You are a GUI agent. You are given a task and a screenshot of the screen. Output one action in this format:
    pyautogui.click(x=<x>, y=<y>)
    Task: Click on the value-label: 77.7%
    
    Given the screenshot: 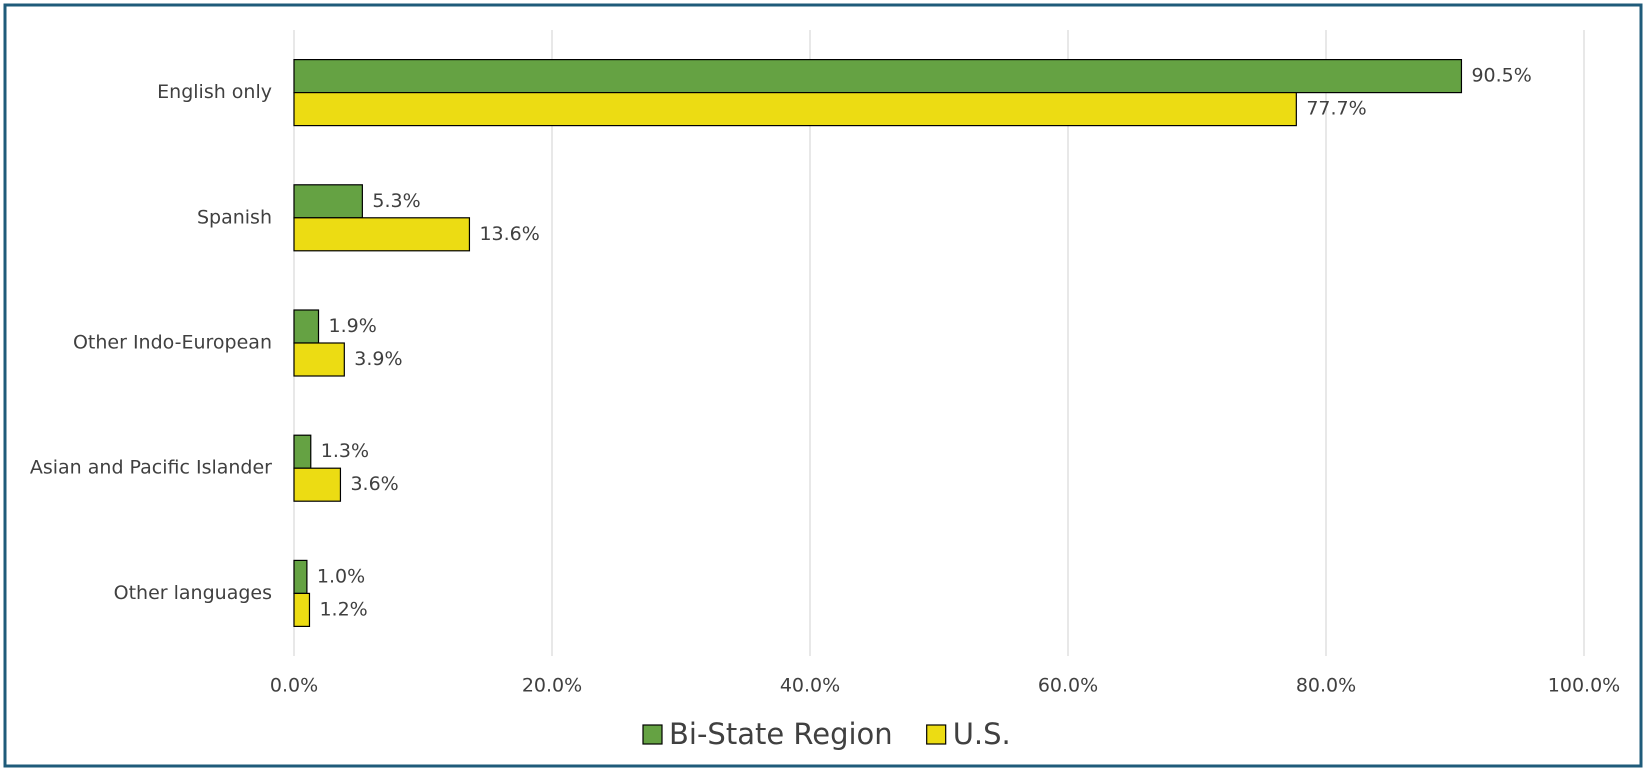 What is the action you would take?
    pyautogui.click(x=1336, y=109)
    